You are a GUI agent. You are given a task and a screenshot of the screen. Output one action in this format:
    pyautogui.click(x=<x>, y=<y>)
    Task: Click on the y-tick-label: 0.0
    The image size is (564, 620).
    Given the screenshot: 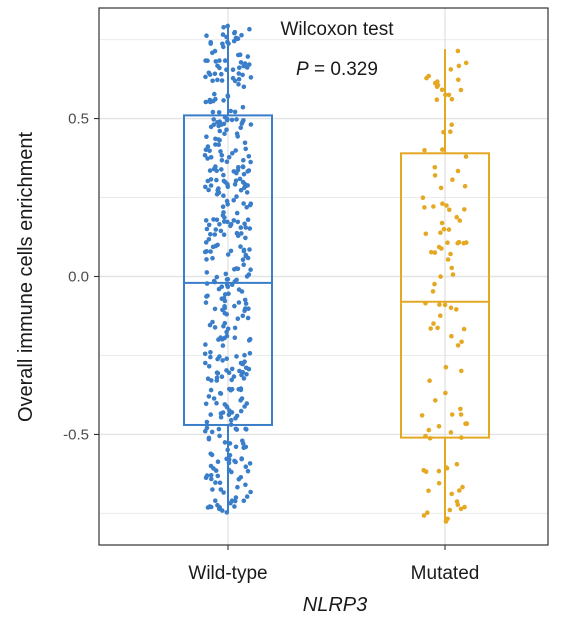 What is the action you would take?
    pyautogui.click(x=78, y=277)
    